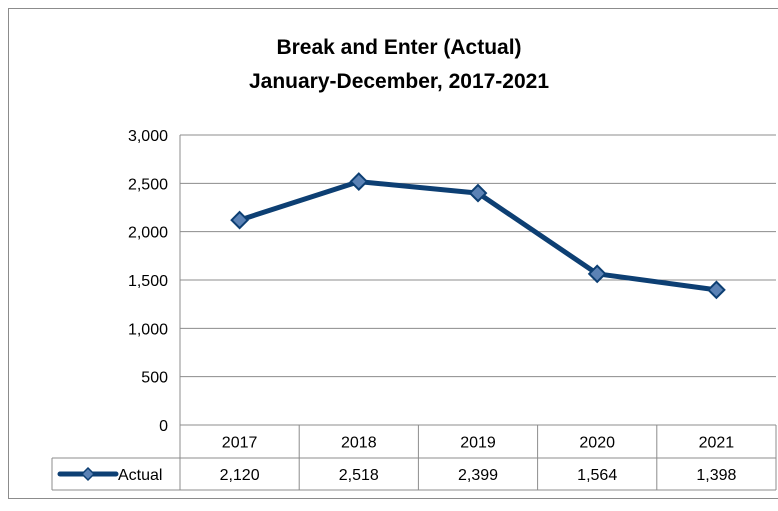  I want to click on chart-title: Break and Enter (Actual), so click(398, 47).